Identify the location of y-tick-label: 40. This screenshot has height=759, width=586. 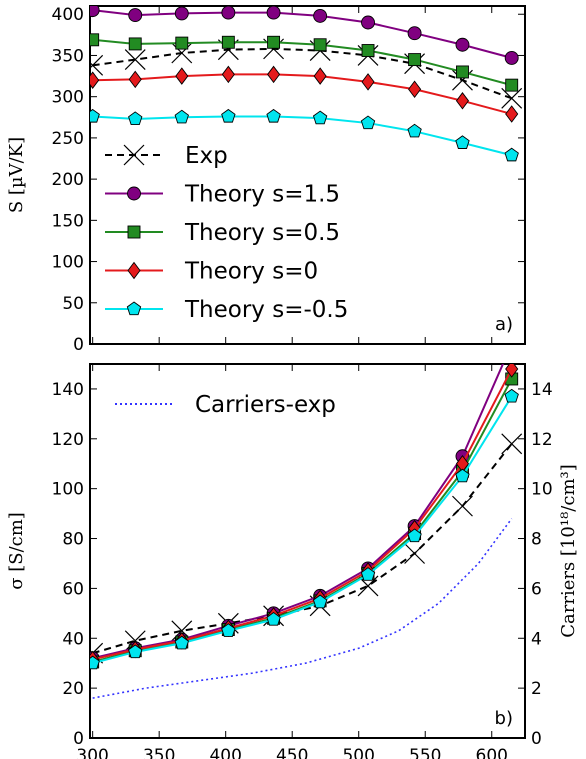
(73, 639).